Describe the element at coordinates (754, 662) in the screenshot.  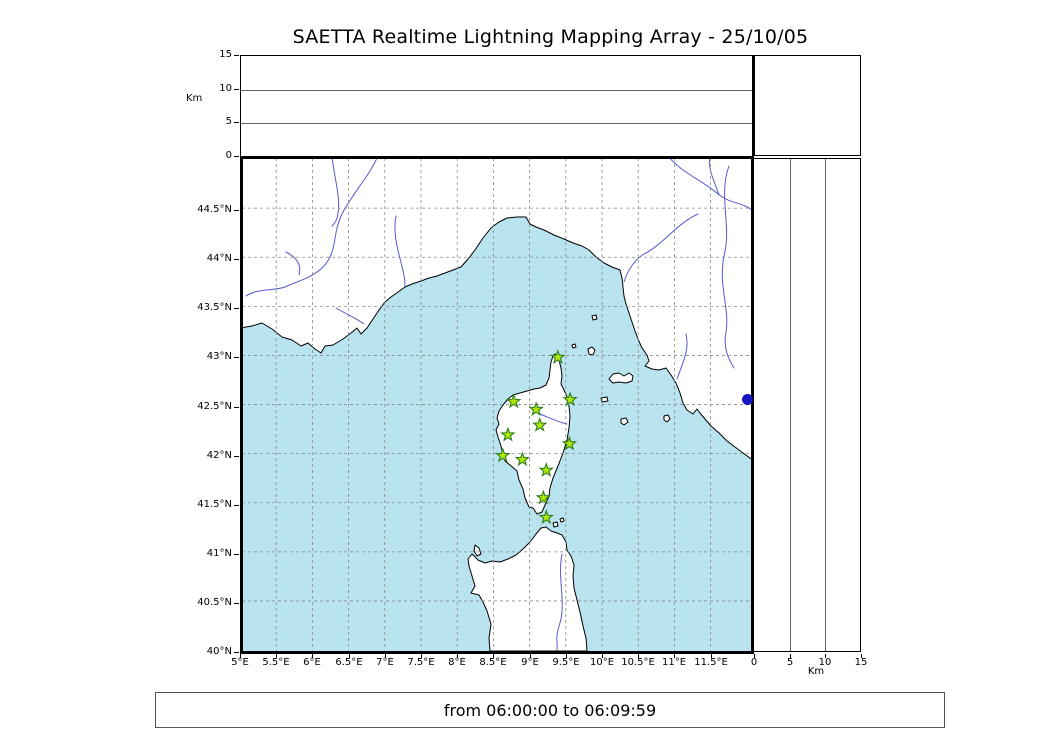
I see `km-tick-label: 0` at that location.